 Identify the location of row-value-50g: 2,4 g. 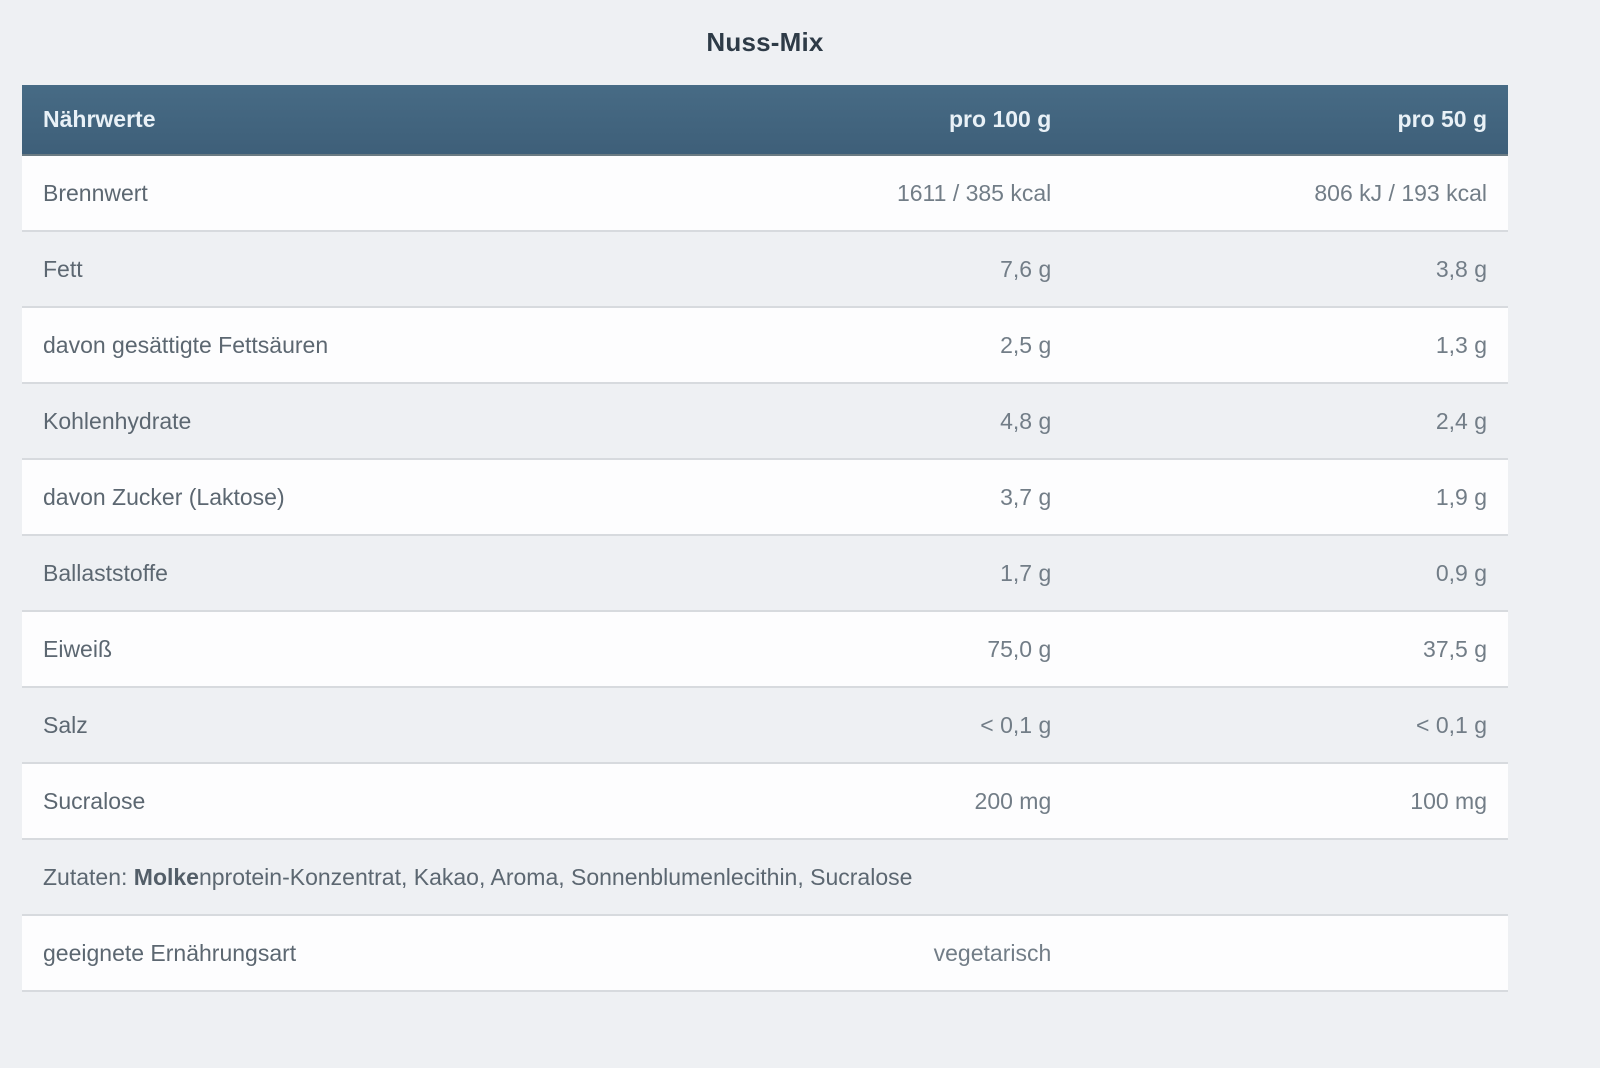
(1280, 421).